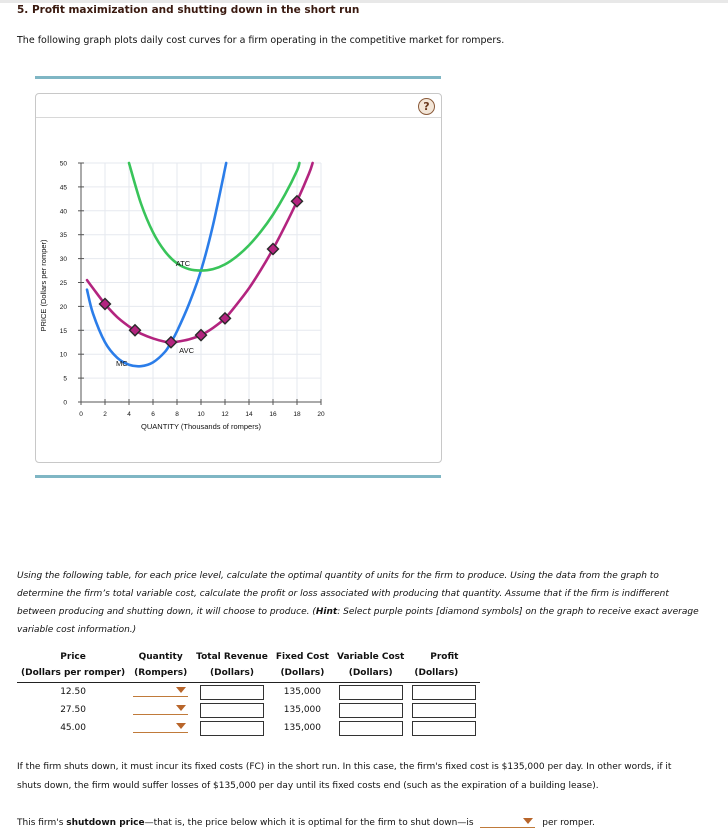 The width and height of the screenshot is (728, 832). Describe the element at coordinates (73, 692) in the screenshot. I see `price-cell: 12.50` at that location.